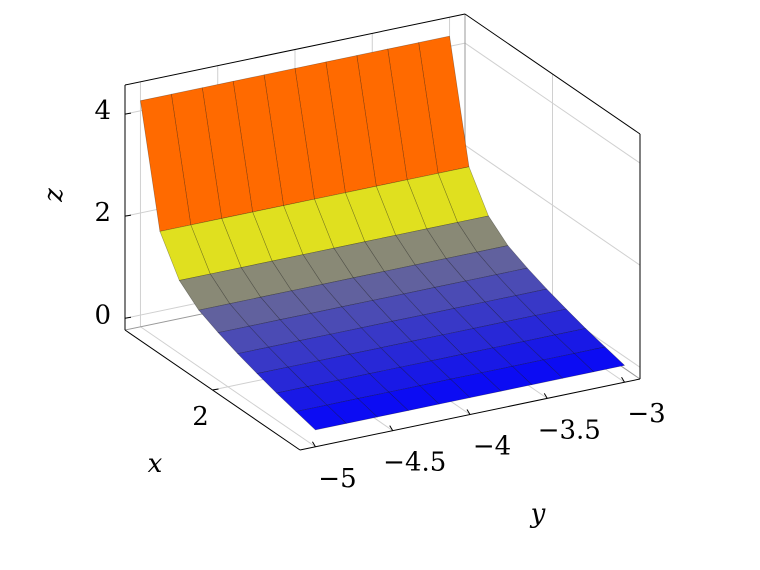  Describe the element at coordinates (228, 387) in the screenshot. I see `grid-line` at that location.